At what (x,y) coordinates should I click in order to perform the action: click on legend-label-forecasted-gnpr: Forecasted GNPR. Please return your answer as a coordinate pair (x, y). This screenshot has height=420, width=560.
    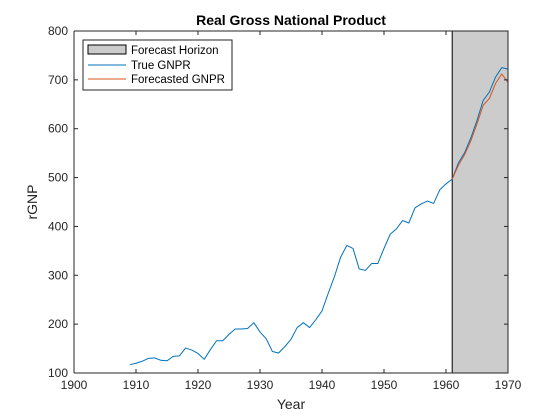
    Looking at the image, I should click on (178, 80).